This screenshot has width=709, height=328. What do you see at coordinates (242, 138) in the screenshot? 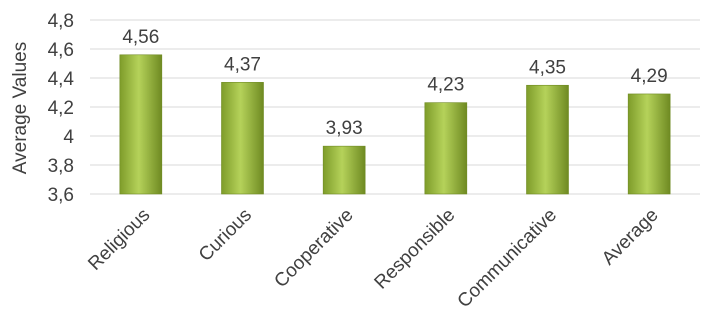
I see `bar-curious` at bounding box center [242, 138].